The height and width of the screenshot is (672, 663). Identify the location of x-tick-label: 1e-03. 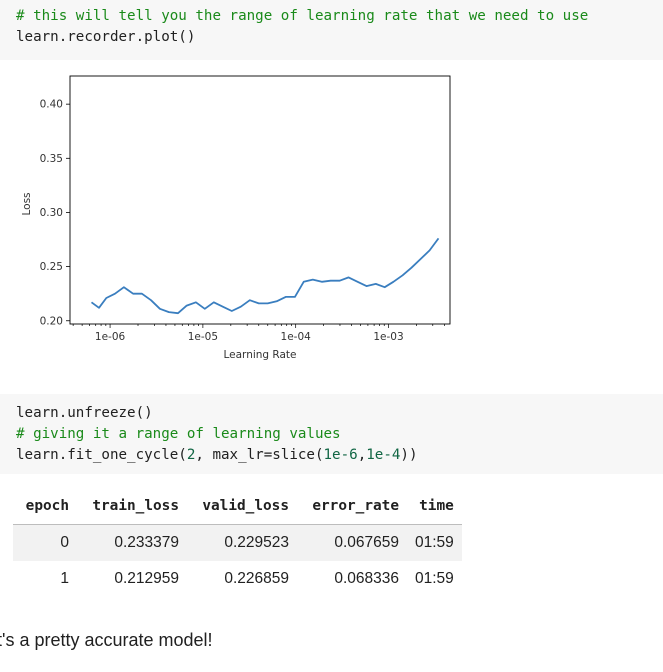
(388, 337).